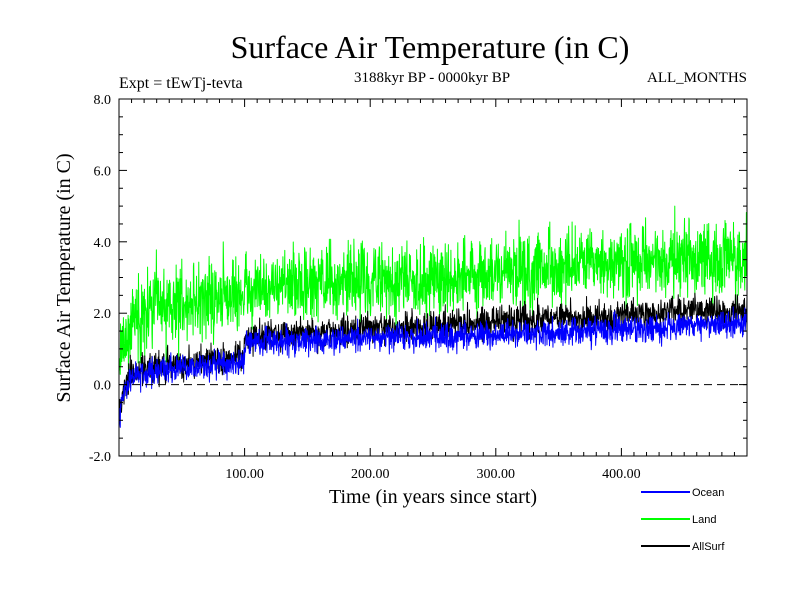 The image size is (800, 600). What do you see at coordinates (103, 243) in the screenshot?
I see `y-tick-label: 4.0` at bounding box center [103, 243].